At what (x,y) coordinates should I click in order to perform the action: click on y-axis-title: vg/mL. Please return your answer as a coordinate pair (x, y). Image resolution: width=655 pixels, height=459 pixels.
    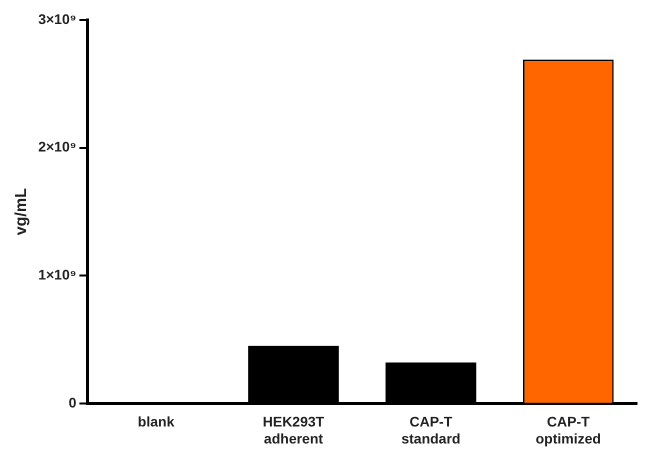
    Looking at the image, I should click on (21, 212).